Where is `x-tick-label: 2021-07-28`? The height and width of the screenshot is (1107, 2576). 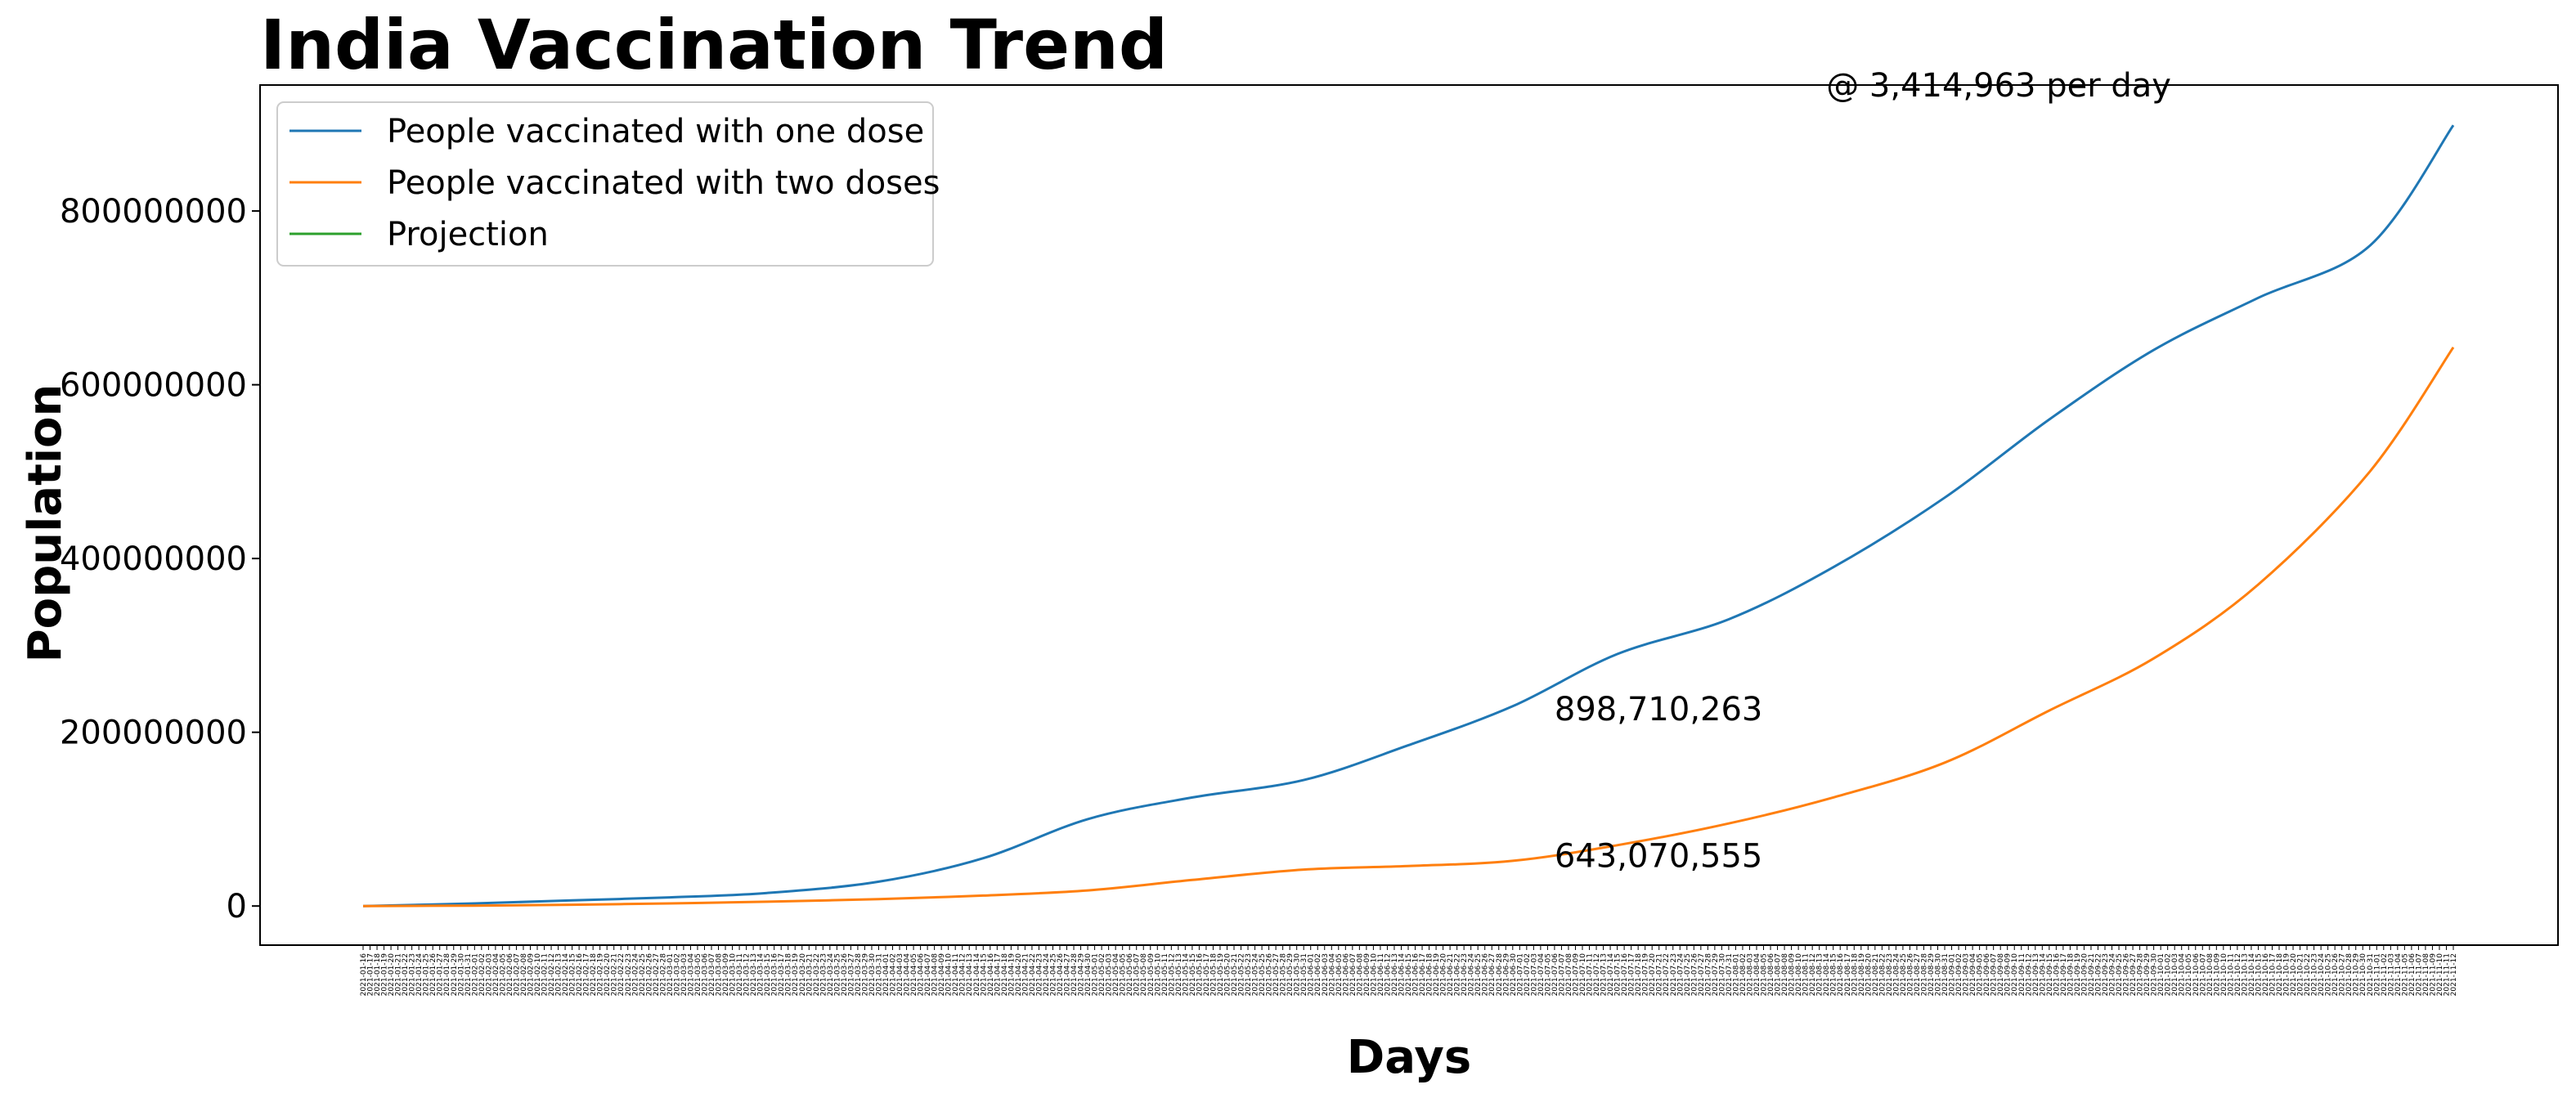
x-tick-label: 2021-07-28 is located at coordinates (1708, 975).